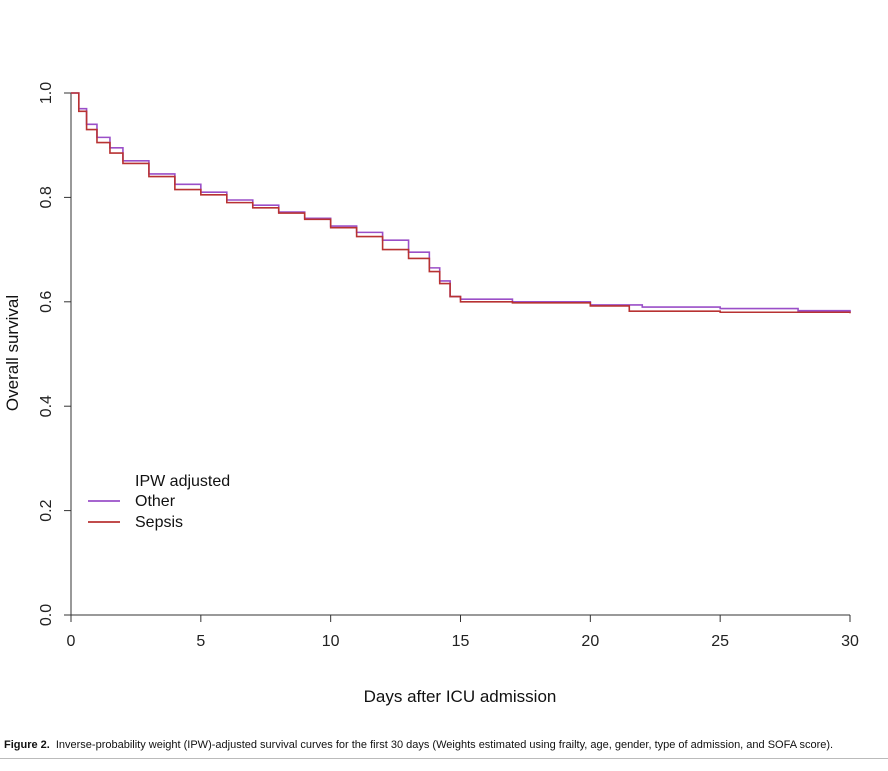 Image resolution: width=888 pixels, height=771 pixels. I want to click on caption-divider, so click(444, 758).